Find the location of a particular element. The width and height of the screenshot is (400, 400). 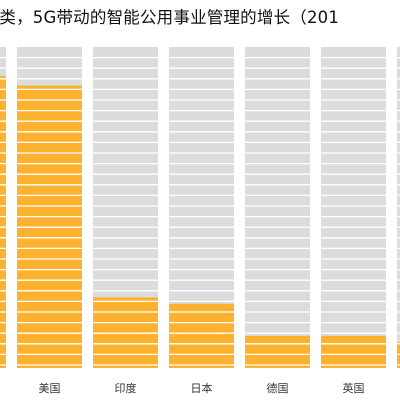

bar-column-5: 英国 is located at coordinates (353, 221).